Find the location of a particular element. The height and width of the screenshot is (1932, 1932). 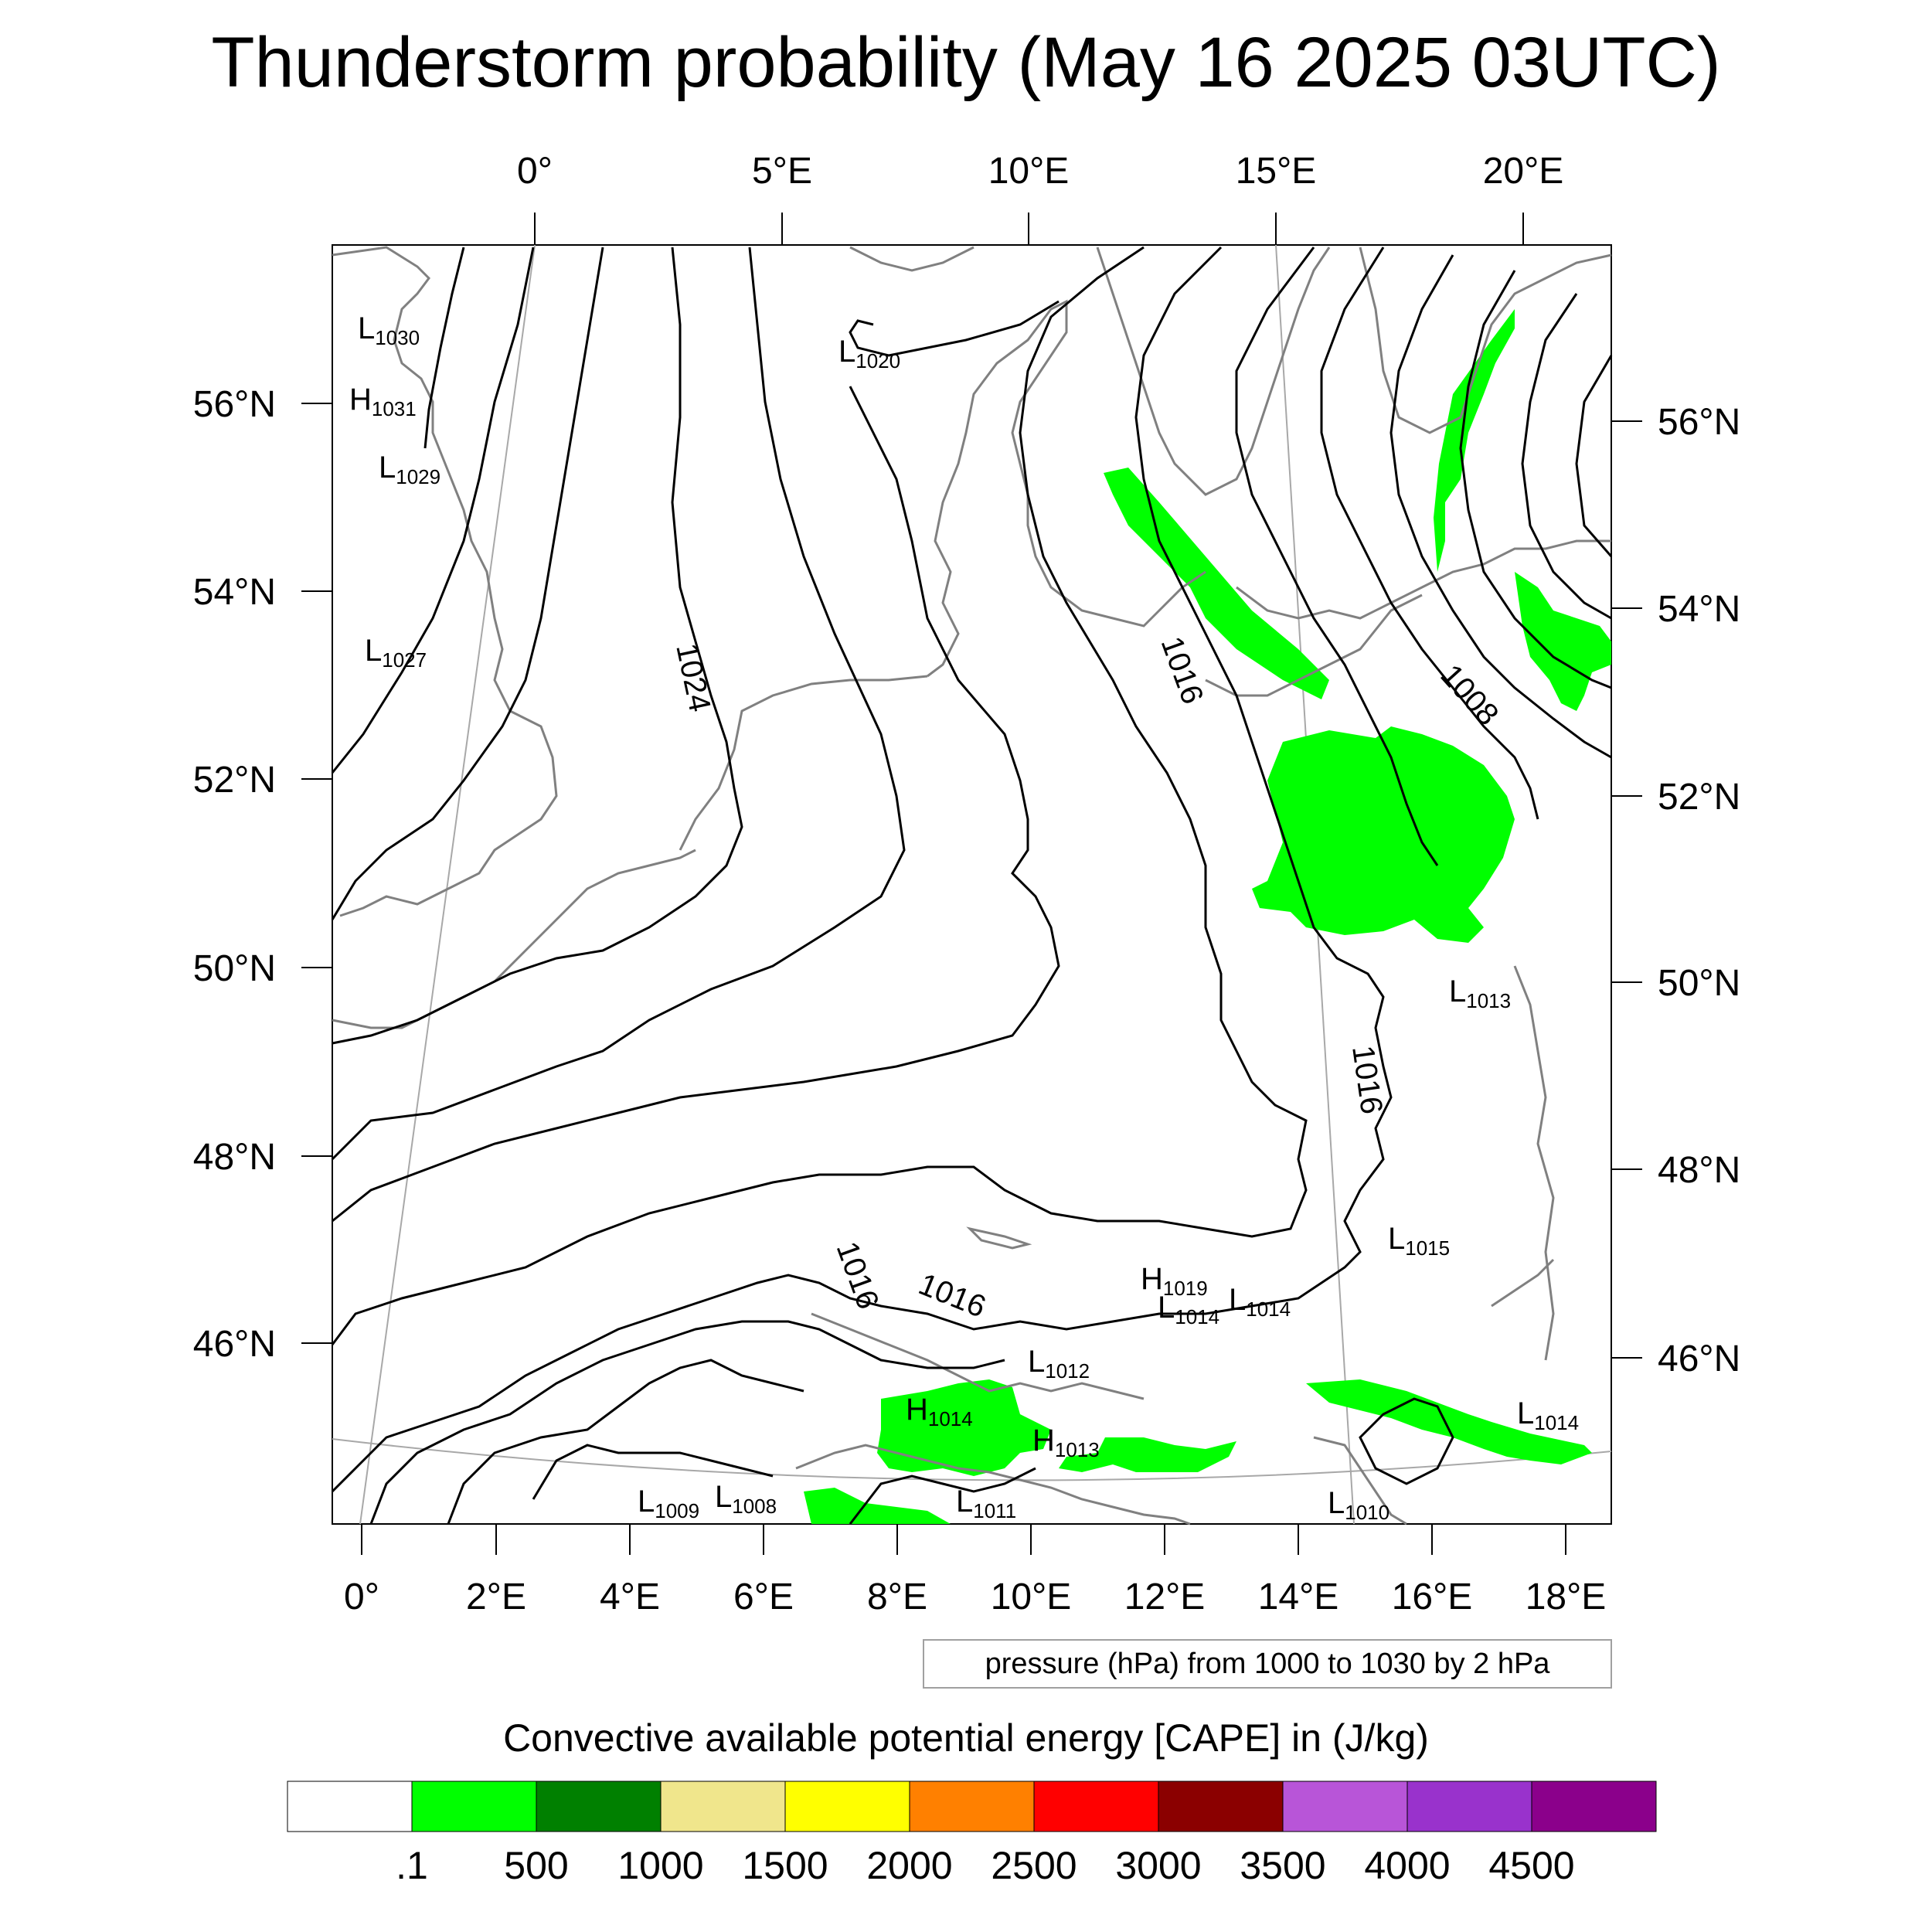

high-center: H1031 is located at coordinates (383, 401).